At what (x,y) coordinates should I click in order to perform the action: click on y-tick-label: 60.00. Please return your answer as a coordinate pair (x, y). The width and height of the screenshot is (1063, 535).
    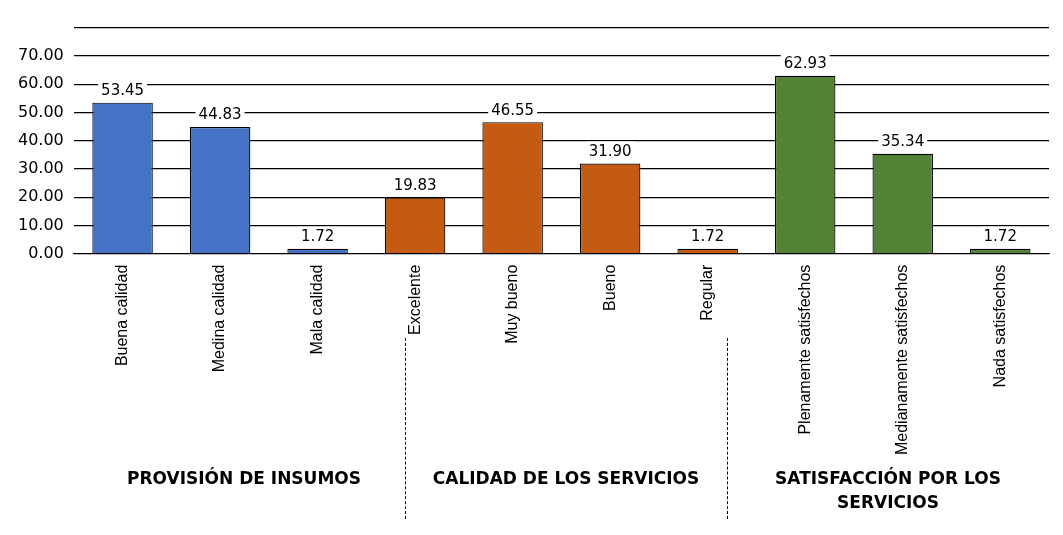
    Looking at the image, I should click on (40, 83).